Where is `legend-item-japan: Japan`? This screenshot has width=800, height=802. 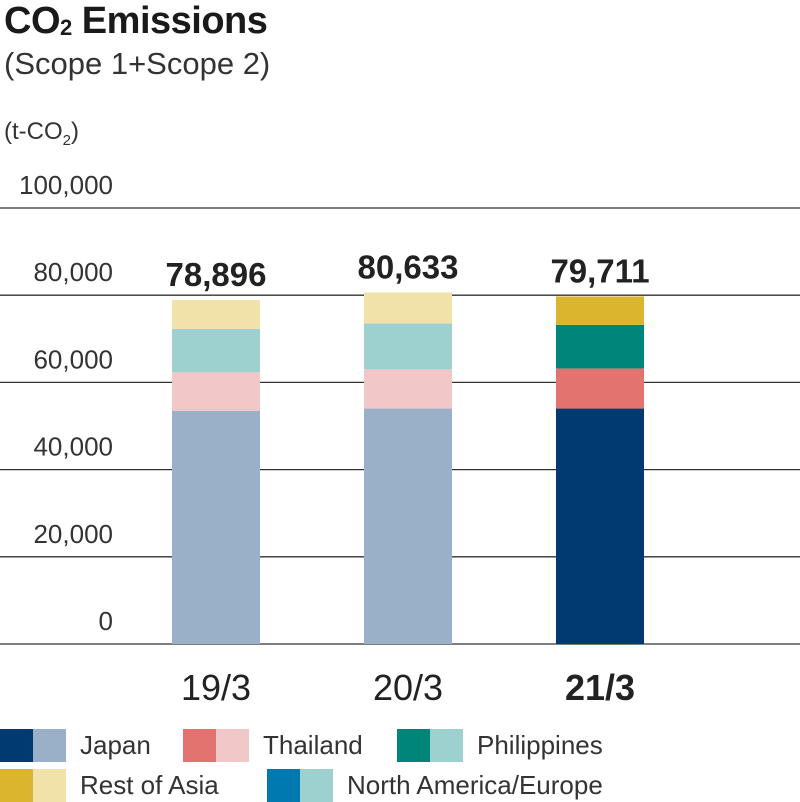 legend-item-japan: Japan is located at coordinates (75, 745).